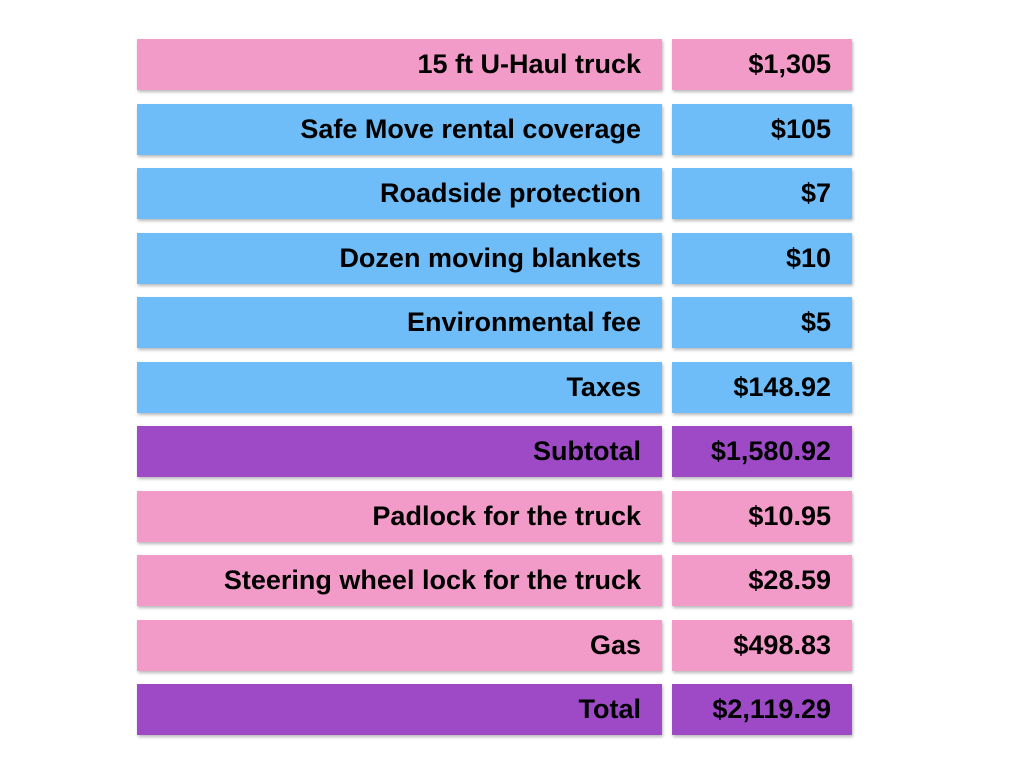 This screenshot has width=1024, height=768. I want to click on row-label: Gas, so click(399, 645).